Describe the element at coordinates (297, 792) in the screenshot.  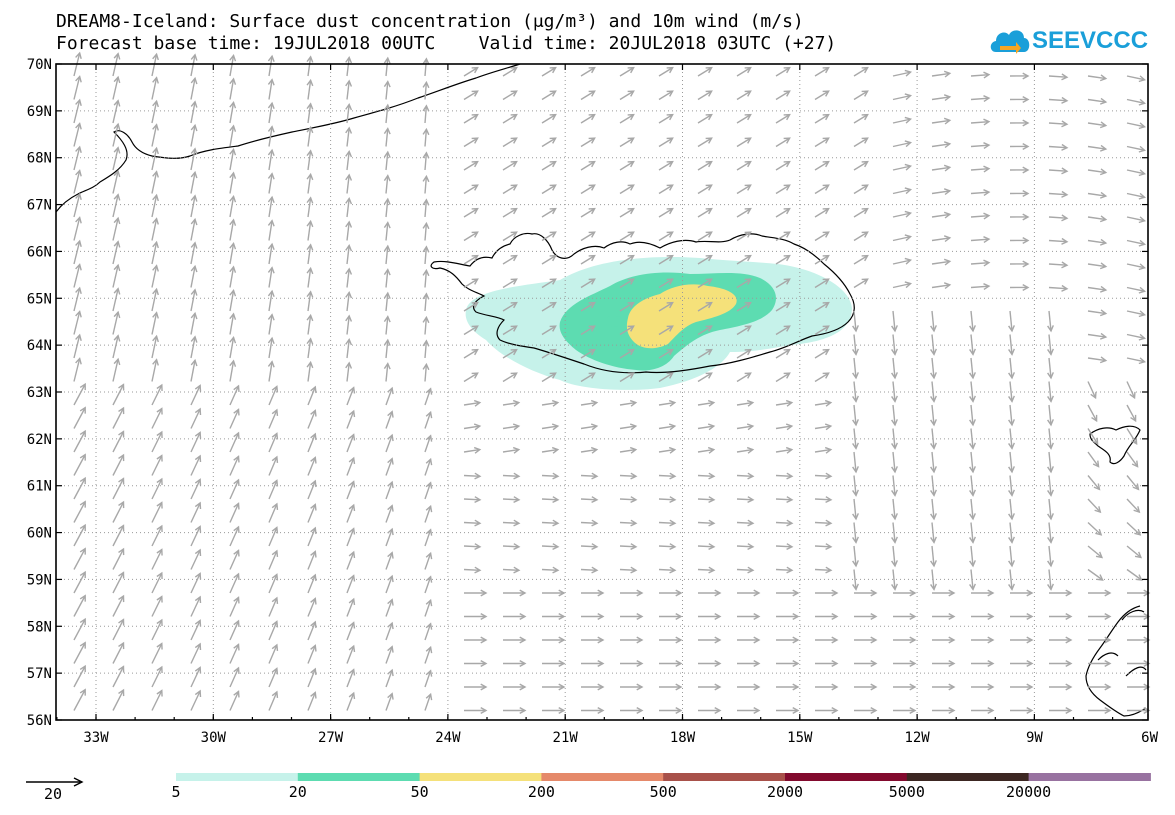
I see `colorbar-label: 20` at that location.